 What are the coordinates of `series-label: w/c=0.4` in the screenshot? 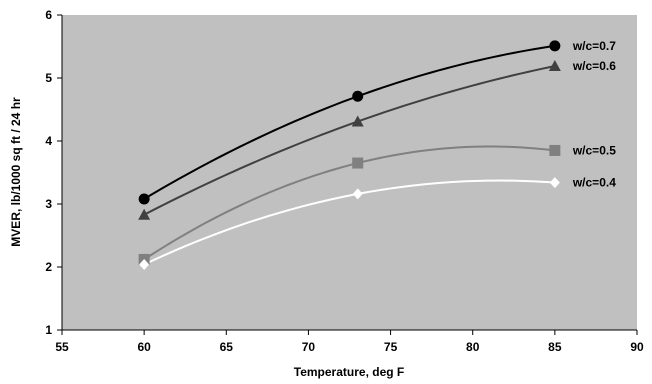 It's located at (594, 183).